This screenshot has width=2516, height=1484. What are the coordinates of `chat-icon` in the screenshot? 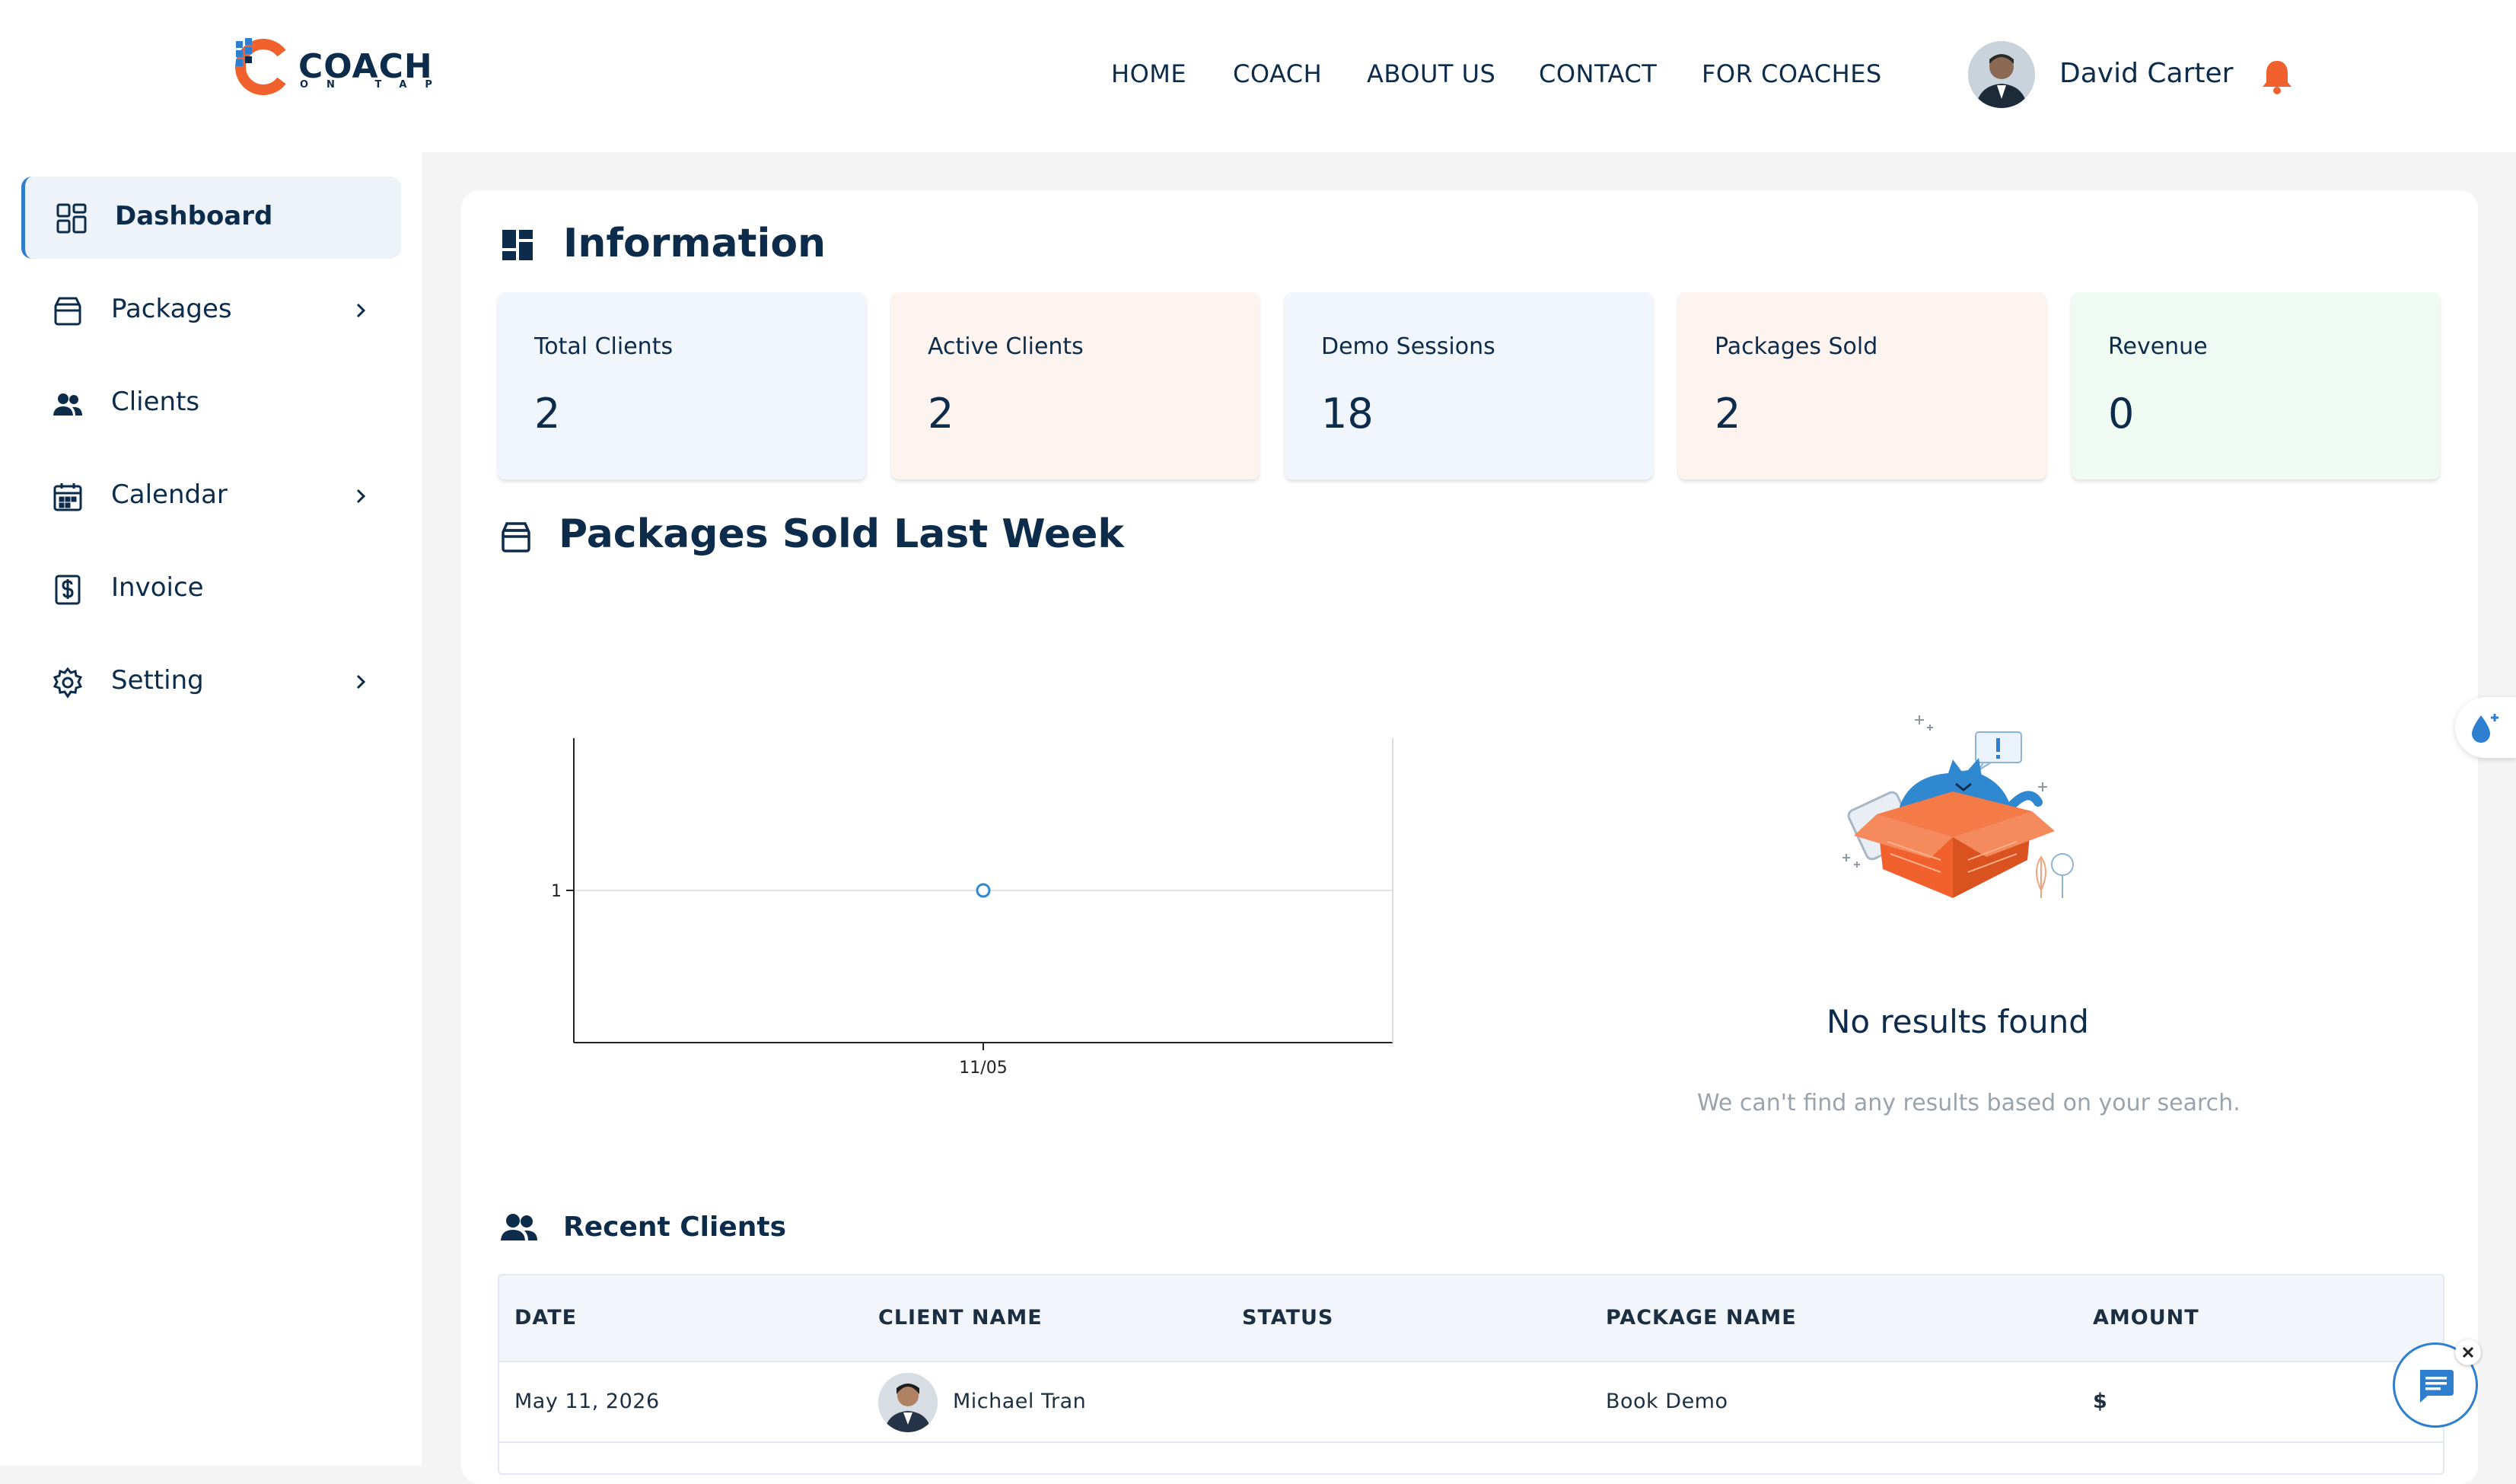 It's located at (2437, 1386).